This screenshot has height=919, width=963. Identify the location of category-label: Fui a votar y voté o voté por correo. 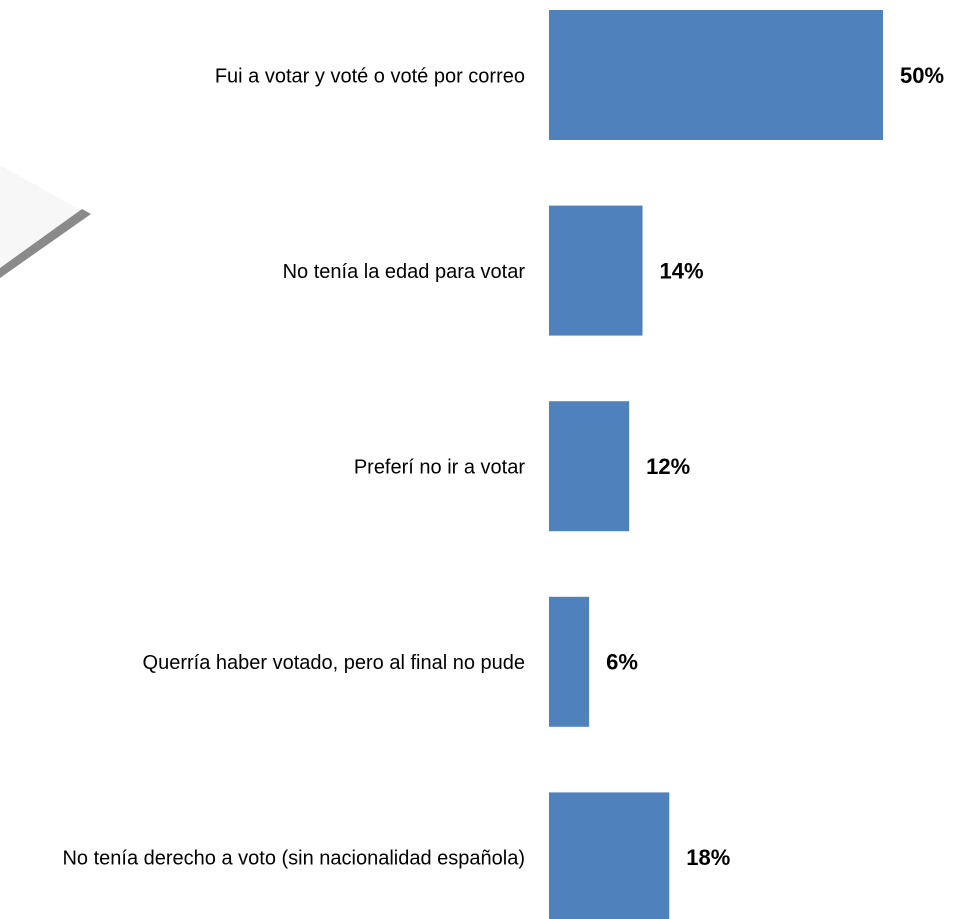
(370, 76).